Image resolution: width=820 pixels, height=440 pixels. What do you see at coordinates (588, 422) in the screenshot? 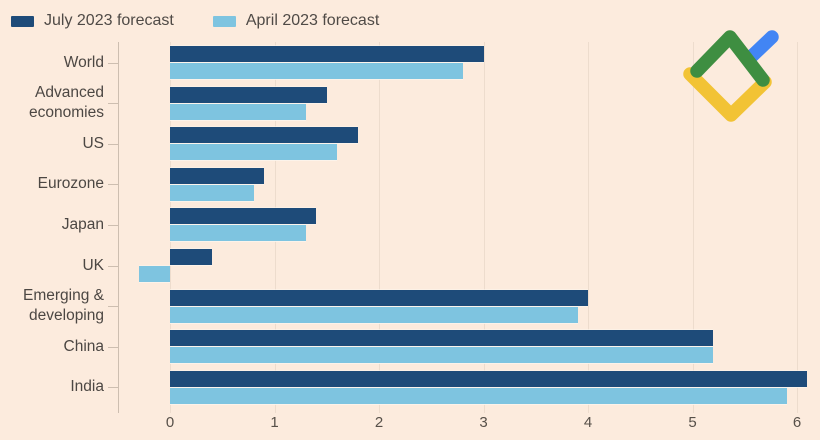
I see `x-tick-label-4: 4` at bounding box center [588, 422].